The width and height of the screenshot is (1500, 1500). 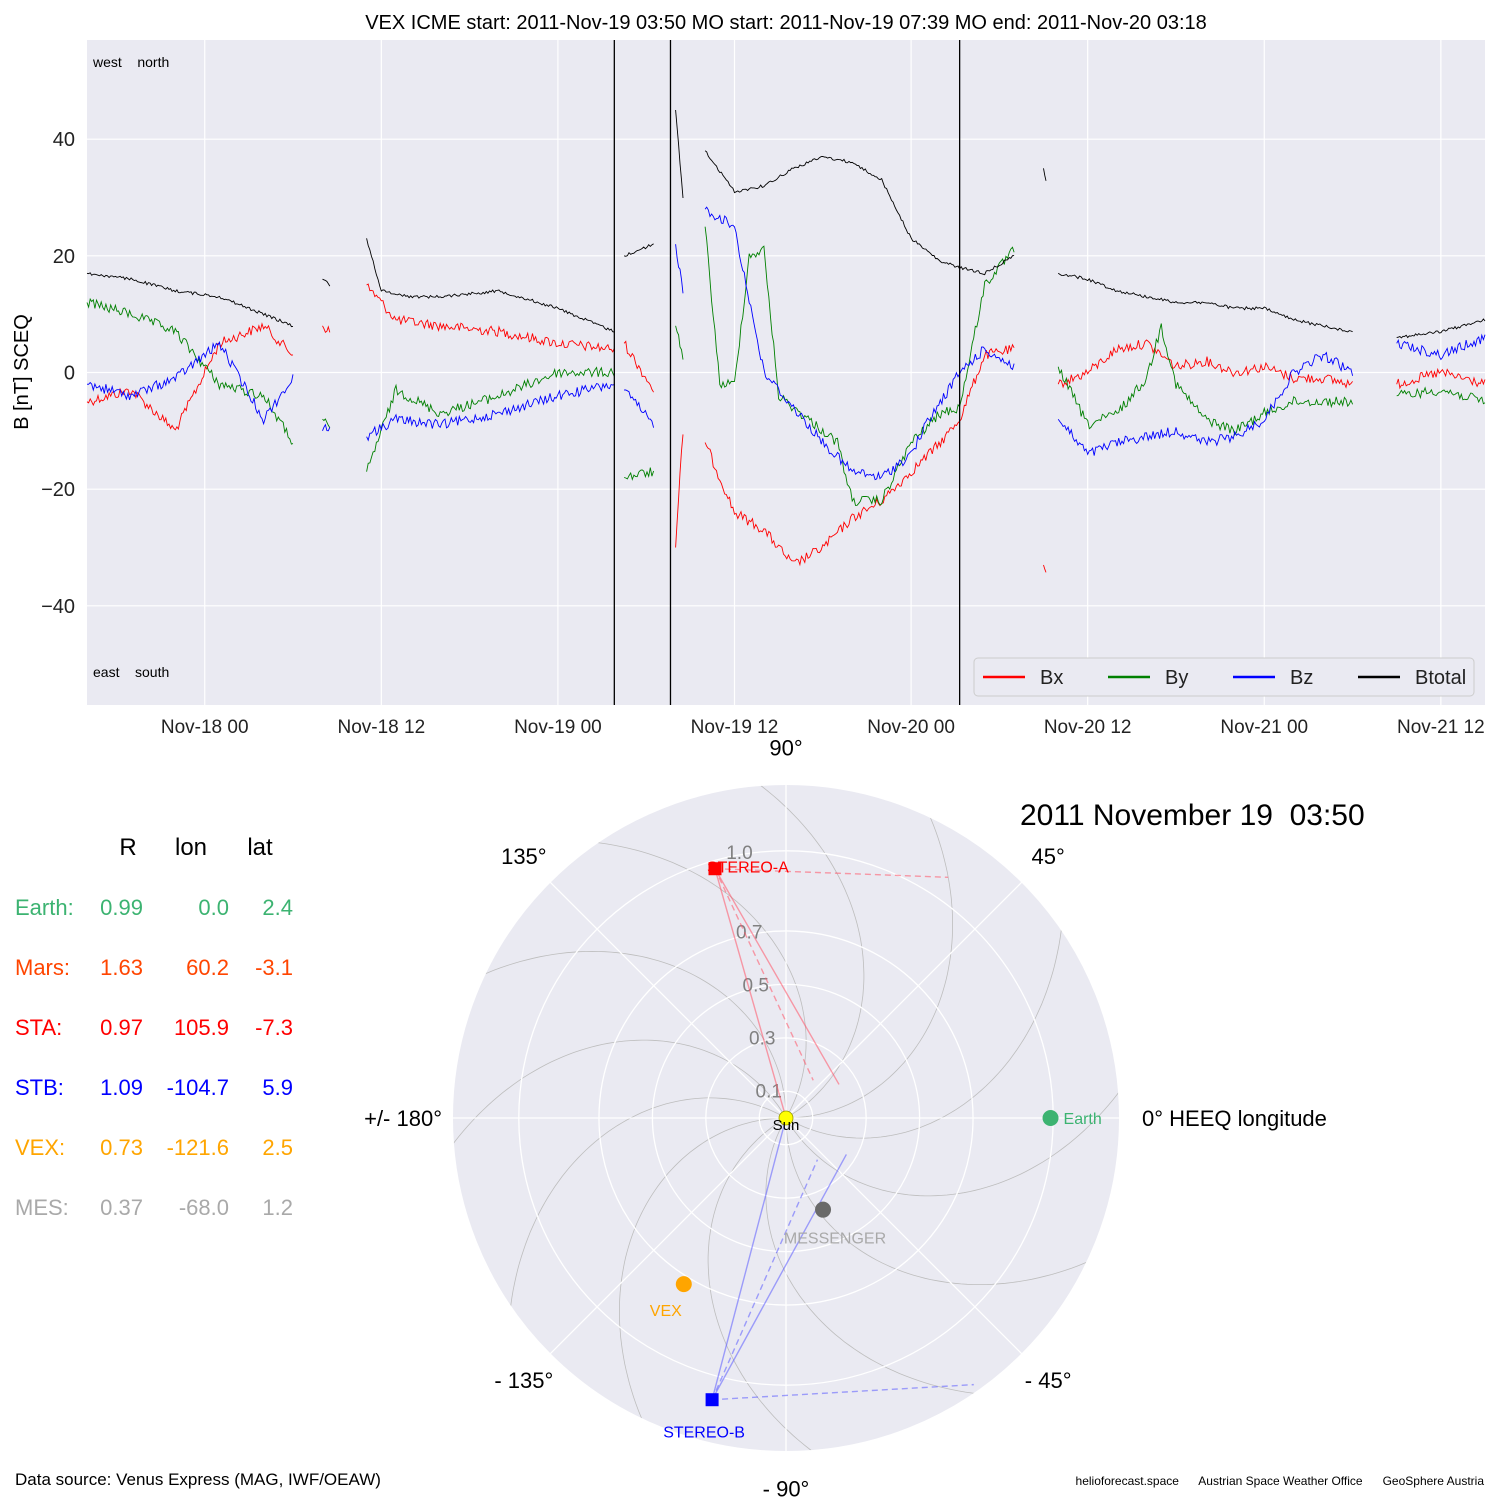 I want to click on table-cell-lon: 105.9, so click(x=201, y=1027).